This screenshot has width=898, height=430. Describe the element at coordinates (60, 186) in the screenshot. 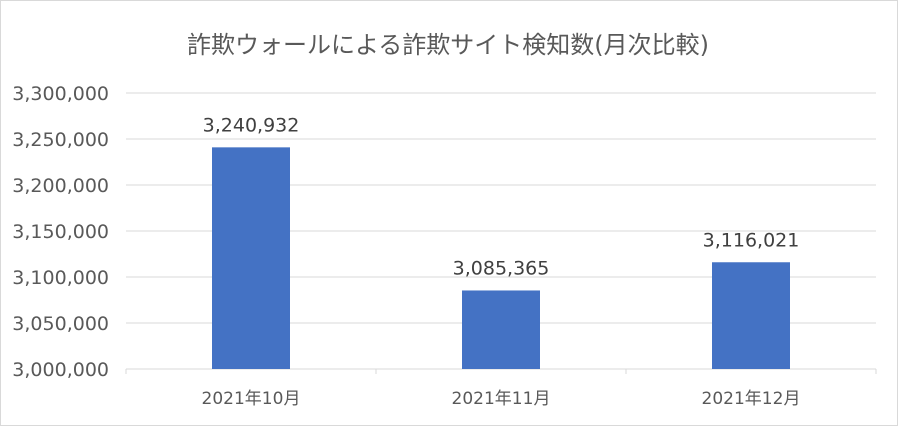

I see `y-tick-label: 3,200,000` at that location.